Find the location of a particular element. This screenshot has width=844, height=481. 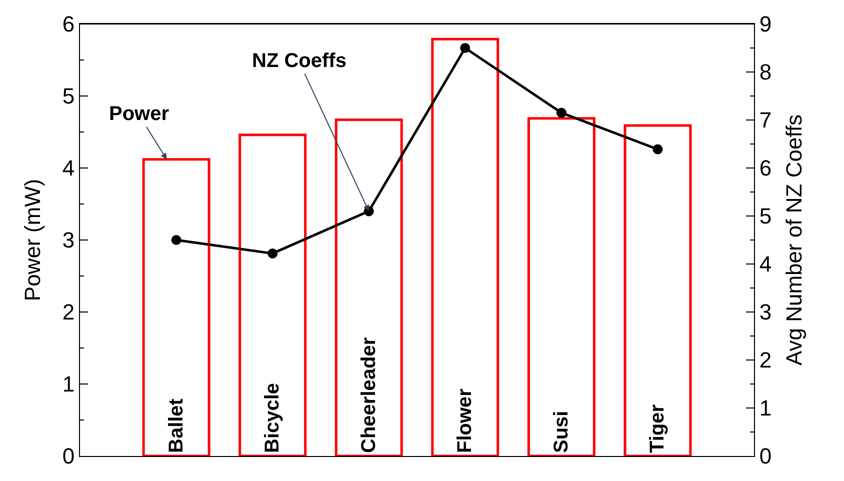

y-tick-label: 1 is located at coordinates (68, 384).